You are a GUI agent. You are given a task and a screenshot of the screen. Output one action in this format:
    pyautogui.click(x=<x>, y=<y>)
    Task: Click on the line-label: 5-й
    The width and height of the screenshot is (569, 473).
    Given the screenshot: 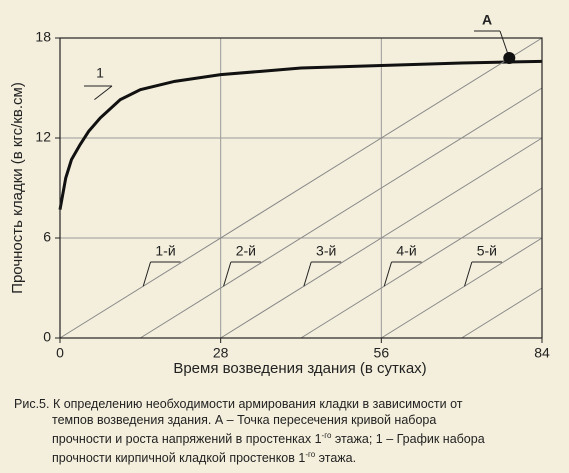 What is the action you would take?
    pyautogui.click(x=487, y=251)
    